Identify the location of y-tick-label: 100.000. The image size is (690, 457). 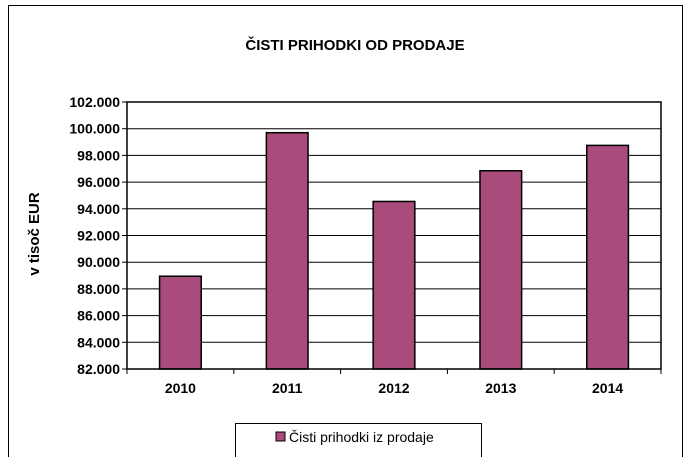
(94, 129).